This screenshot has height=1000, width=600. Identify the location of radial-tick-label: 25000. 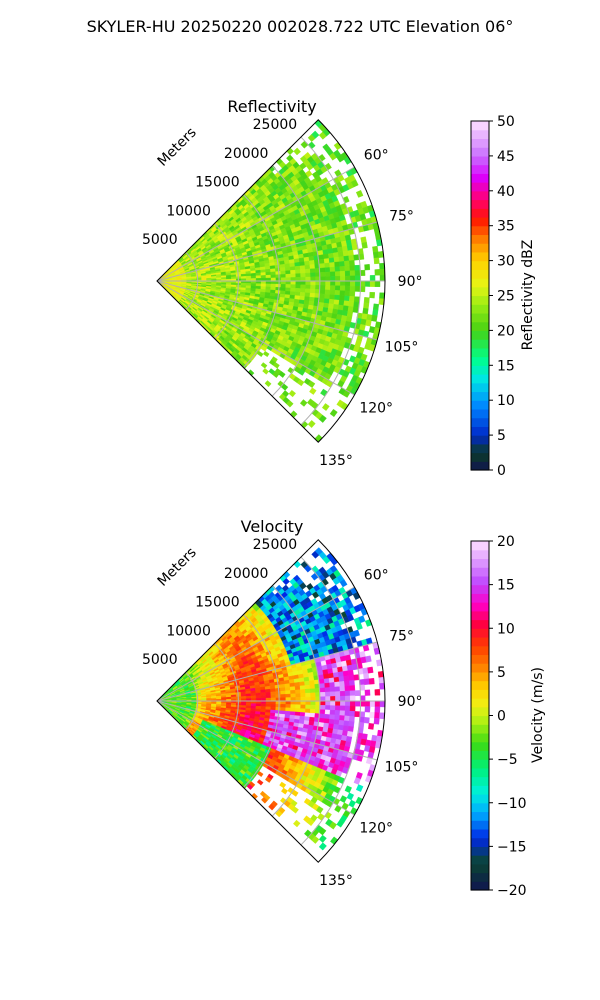
(275, 125).